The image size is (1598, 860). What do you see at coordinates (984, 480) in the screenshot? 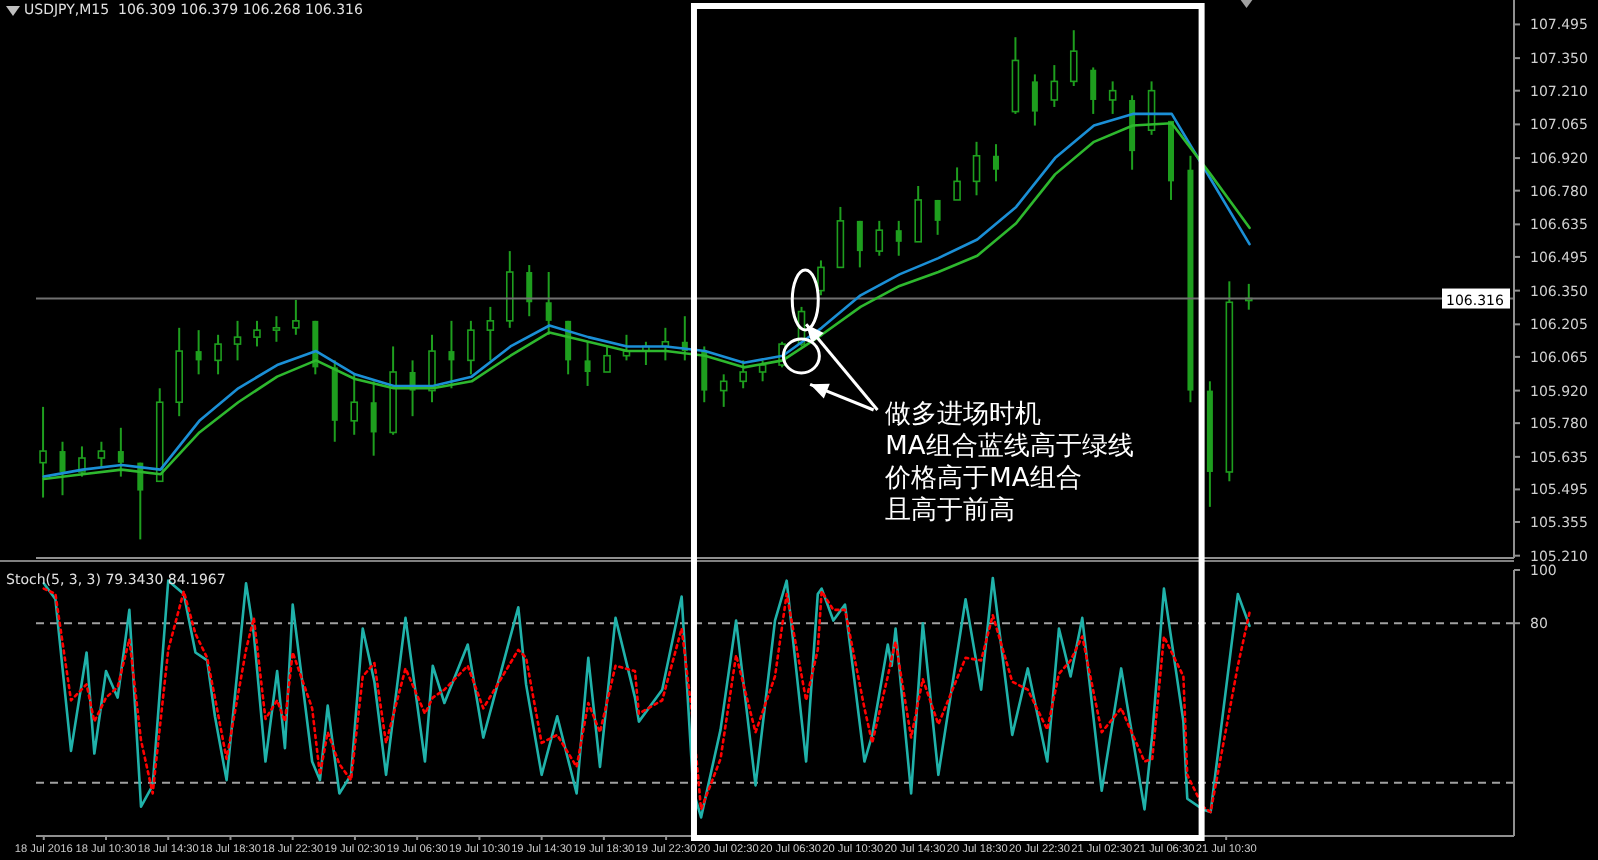
I see `annotation: 价格高于MA组合` at bounding box center [984, 480].